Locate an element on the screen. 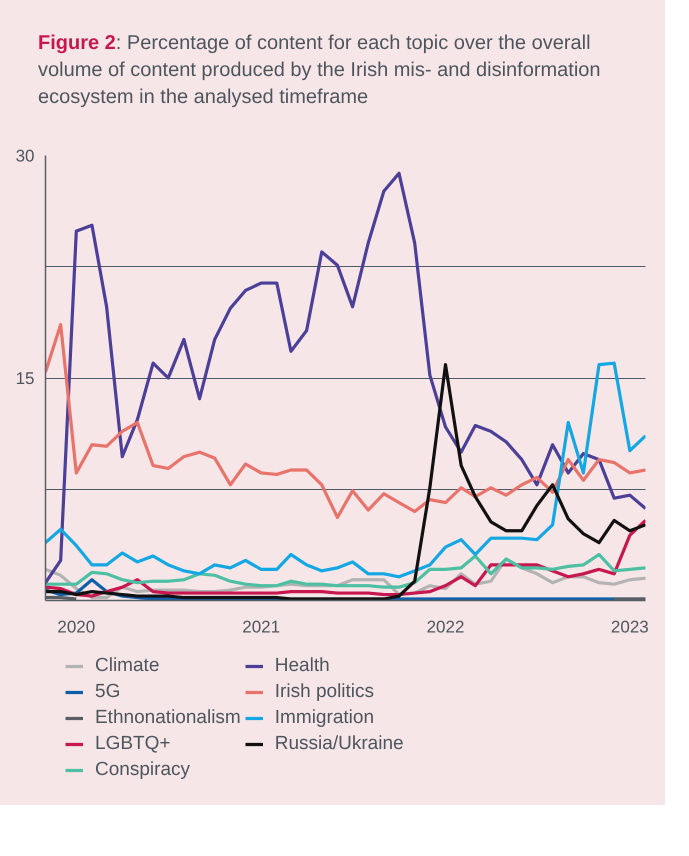 The image size is (689, 856). chart-title: Figure 2: Percentage of content for each topic over the overall volume of content produced by the Irish mis- and disinformation ecosystem in the analysed timeframe is located at coordinates (320, 70).